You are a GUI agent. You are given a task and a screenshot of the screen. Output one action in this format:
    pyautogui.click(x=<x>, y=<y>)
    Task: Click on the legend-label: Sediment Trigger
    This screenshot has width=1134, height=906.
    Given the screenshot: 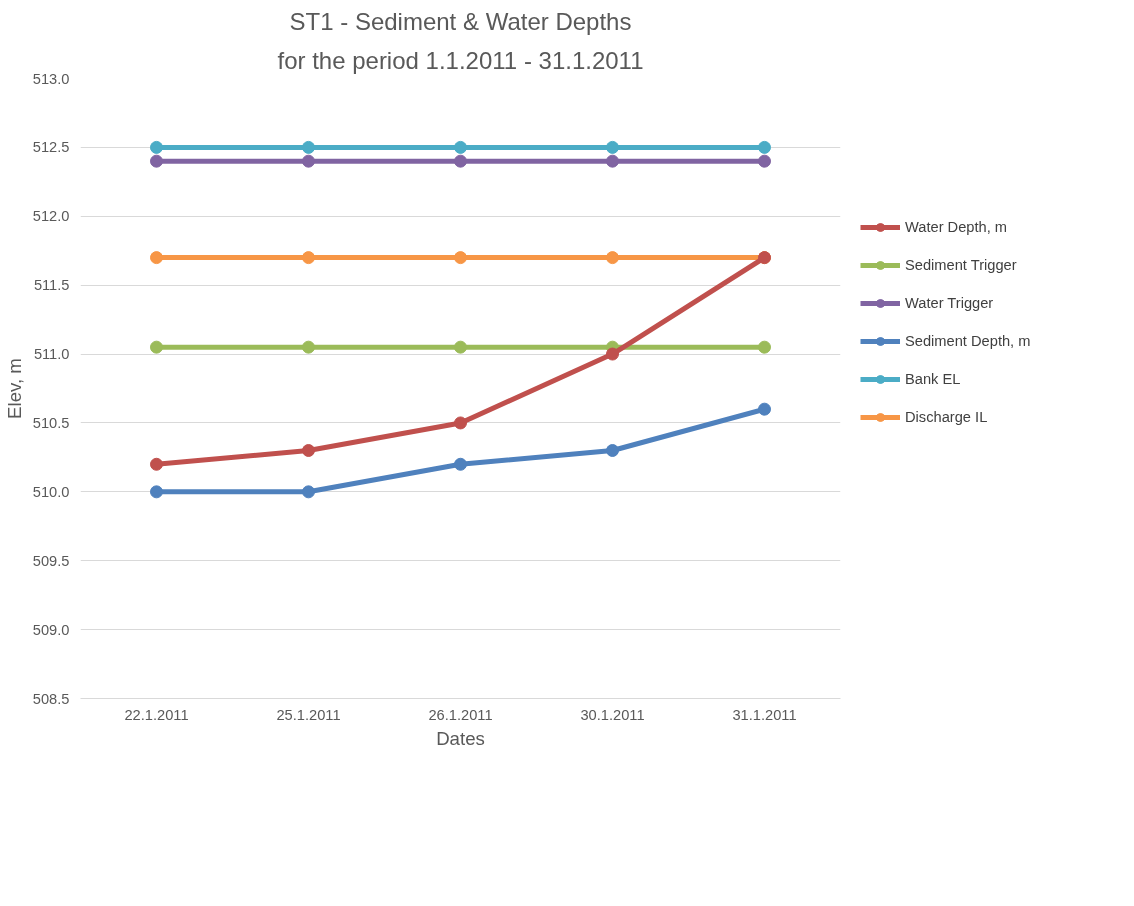 What is the action you would take?
    pyautogui.click(x=961, y=265)
    